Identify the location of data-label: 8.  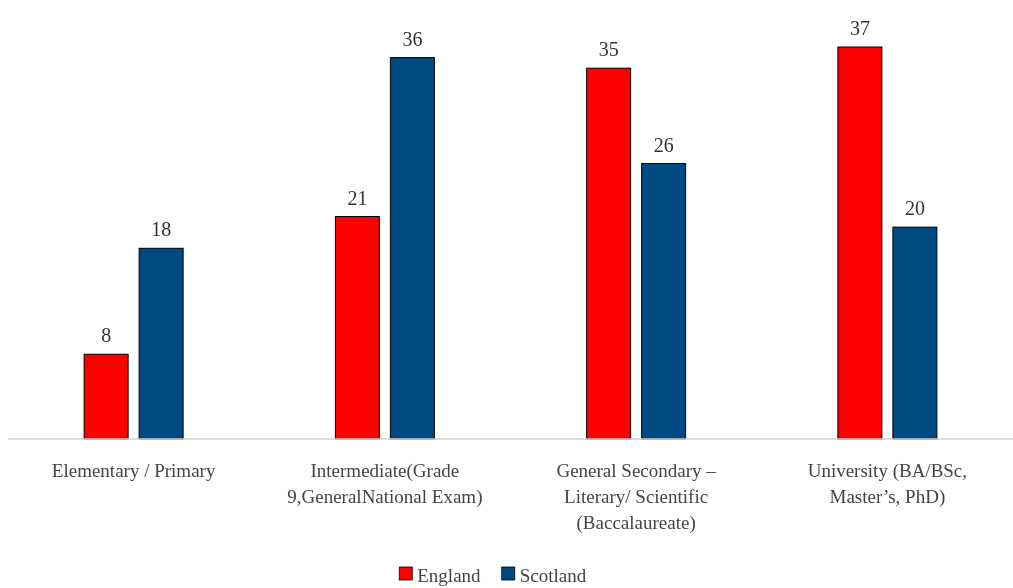
(106, 335).